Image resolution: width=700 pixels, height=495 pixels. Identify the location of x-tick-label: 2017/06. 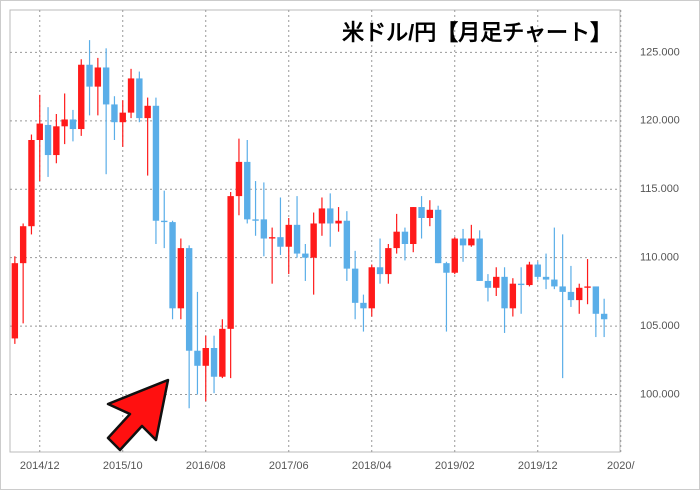
(289, 466).